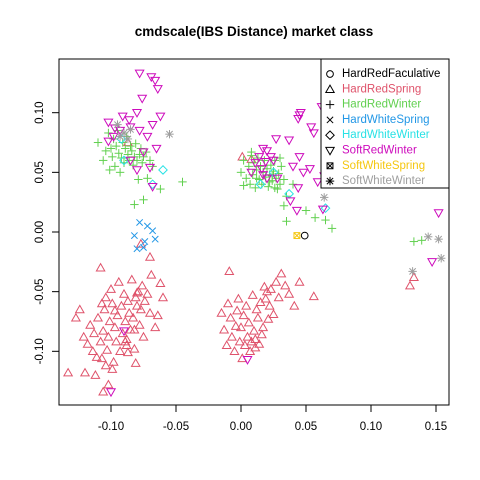 This screenshot has width=480, height=480. I want to click on legend-item: SoftWhiteWinter, so click(375, 181).